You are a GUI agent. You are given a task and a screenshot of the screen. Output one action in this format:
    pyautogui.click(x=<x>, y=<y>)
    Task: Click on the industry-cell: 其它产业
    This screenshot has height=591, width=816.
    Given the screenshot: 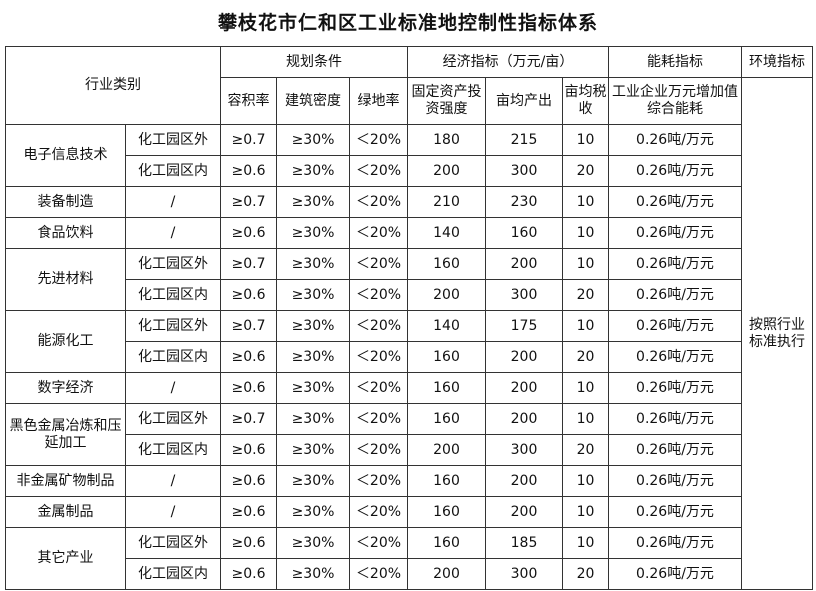 What is the action you would take?
    pyautogui.click(x=65, y=558)
    